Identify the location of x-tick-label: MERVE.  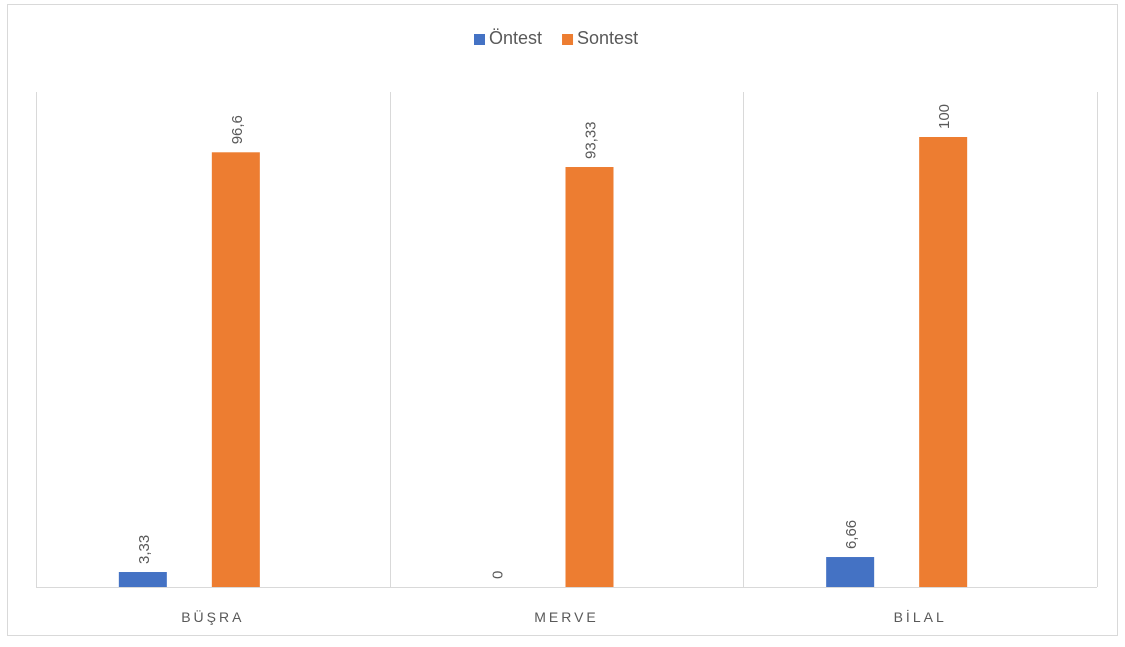
(566, 617).